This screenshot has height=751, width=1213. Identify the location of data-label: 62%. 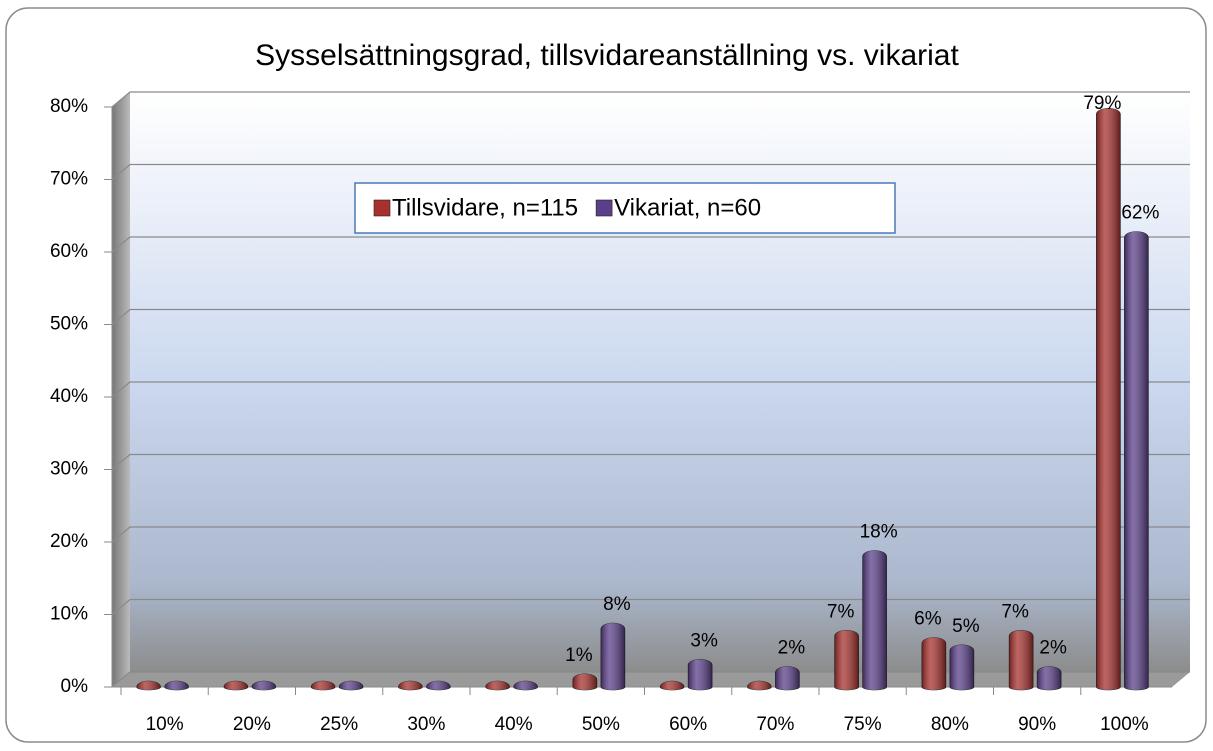
(1140, 213).